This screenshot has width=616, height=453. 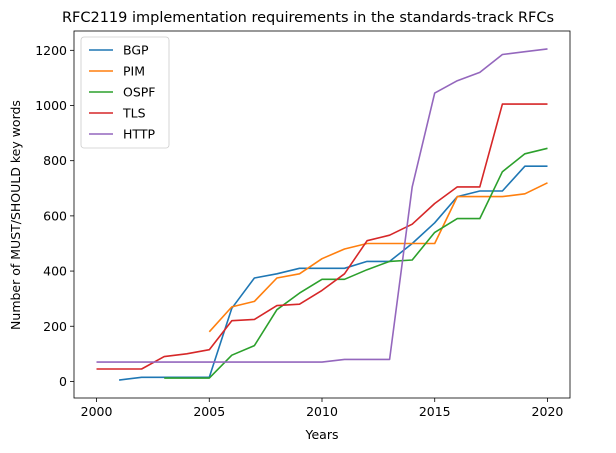 What do you see at coordinates (55, 271) in the screenshot?
I see `y-tick-label: 400` at bounding box center [55, 271].